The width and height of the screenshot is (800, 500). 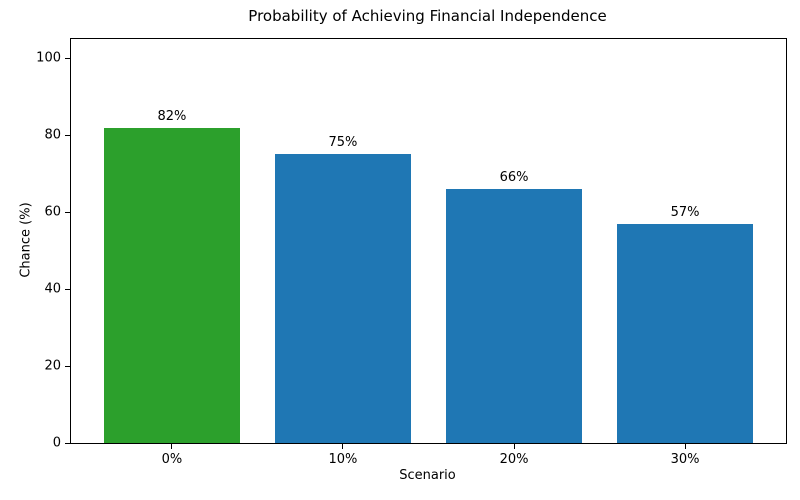 What do you see at coordinates (685, 333) in the screenshot?
I see `bar-30%` at bounding box center [685, 333].